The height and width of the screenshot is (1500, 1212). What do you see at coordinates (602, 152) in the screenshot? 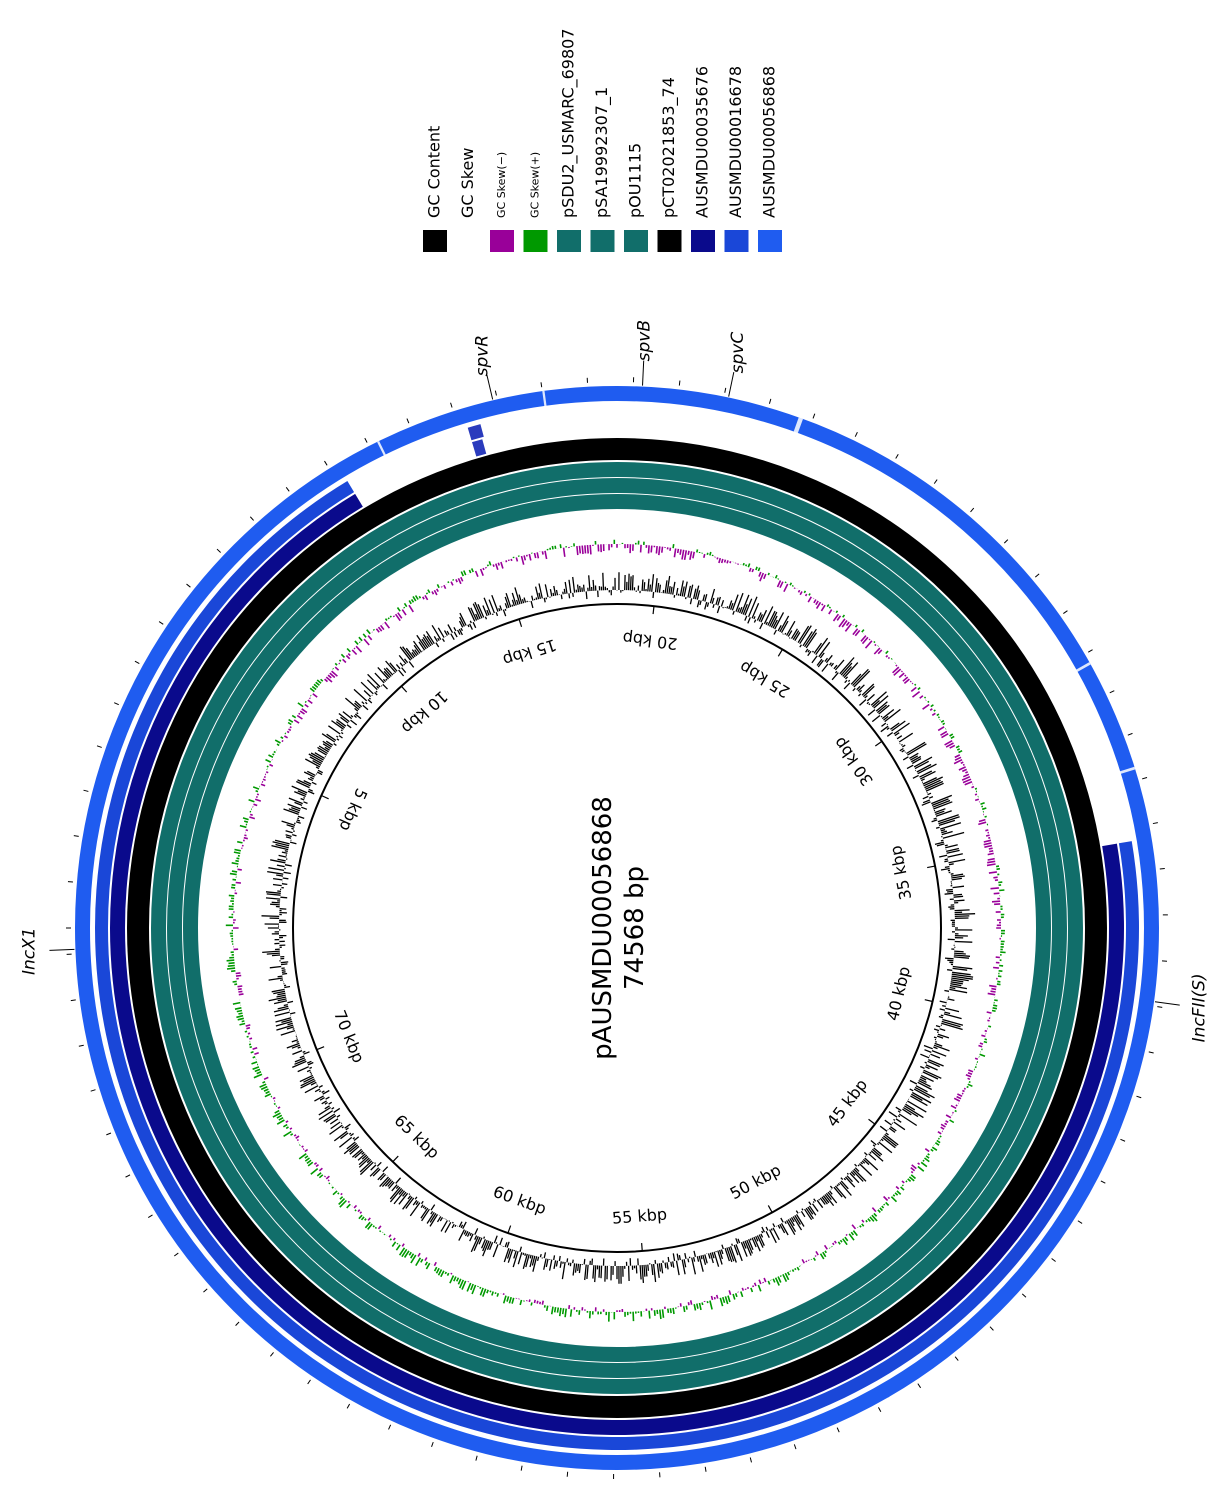
I see `legend-label: pSA19992307_1` at bounding box center [602, 152].